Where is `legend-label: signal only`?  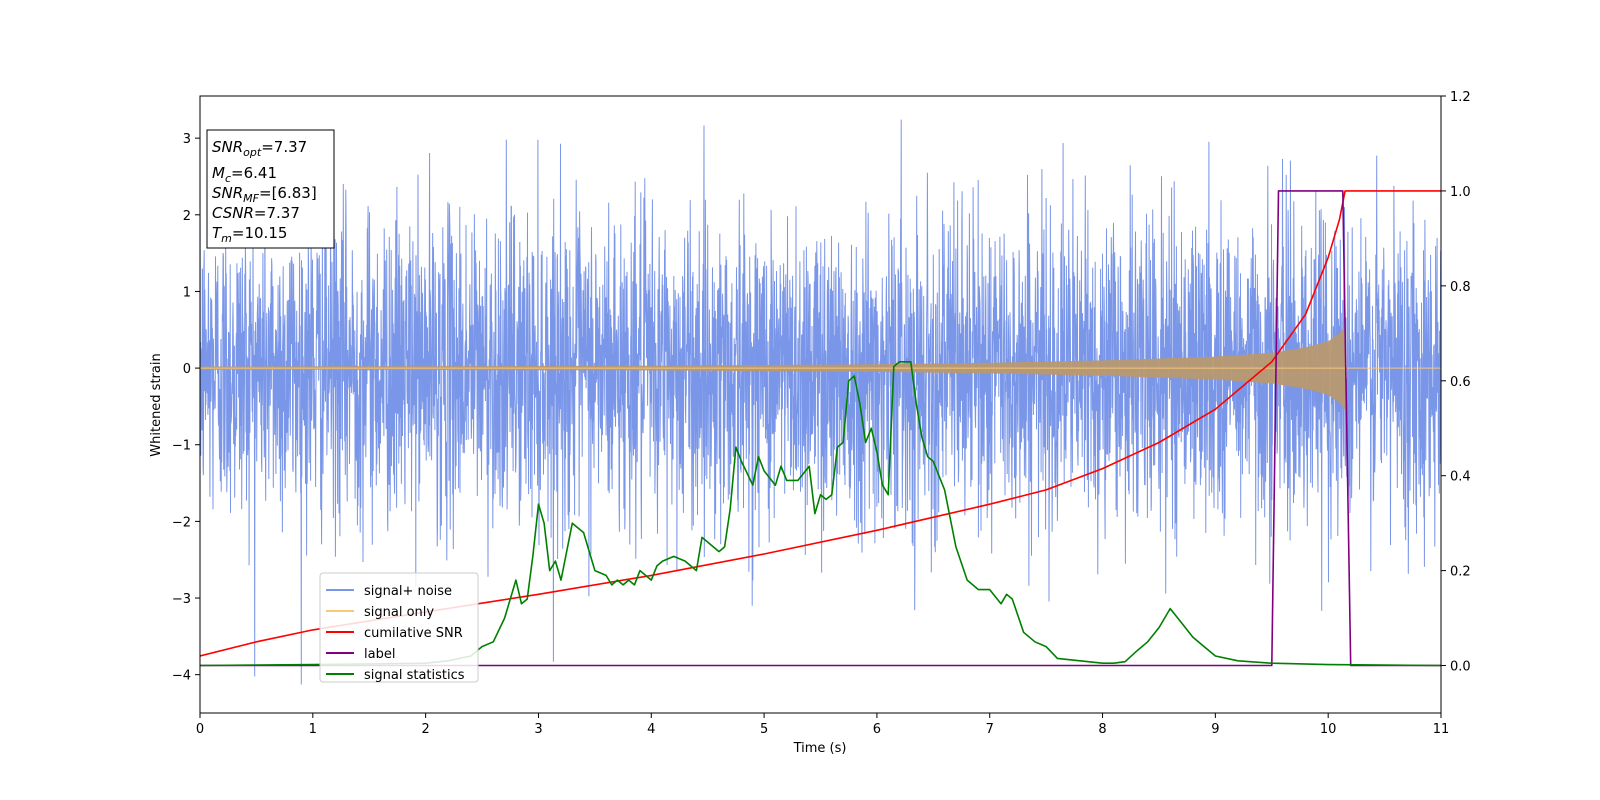
legend-label: signal only is located at coordinates (399, 612).